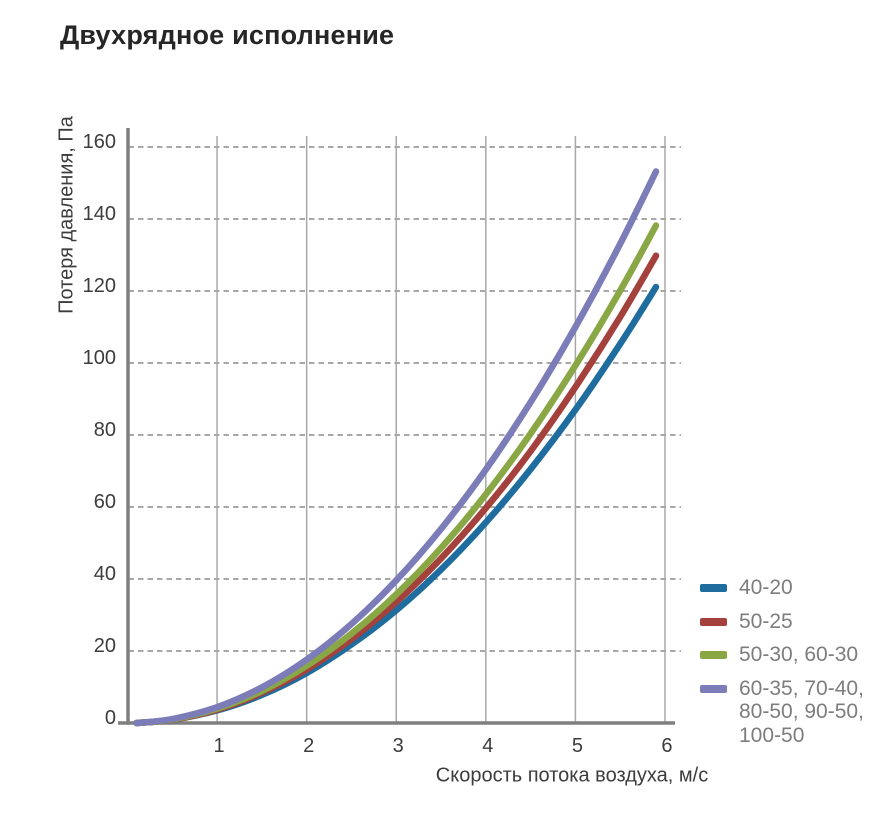  Describe the element at coordinates (766, 621) in the screenshot. I see `legend-label: 50-25` at that location.